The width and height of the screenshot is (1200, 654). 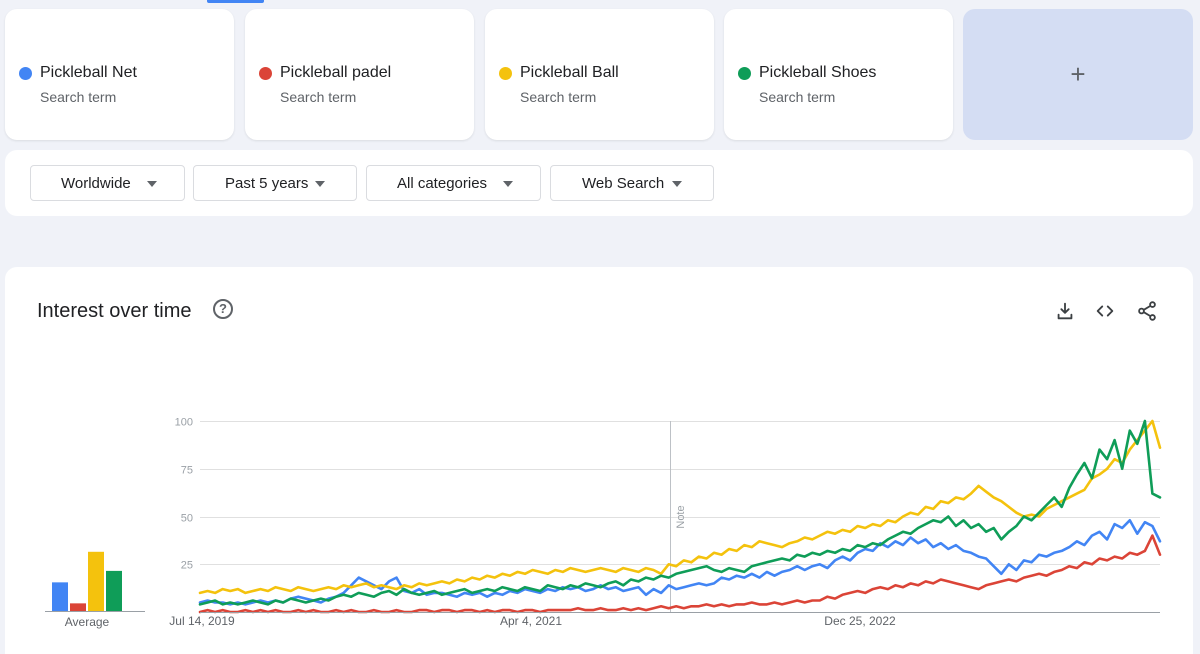 I want to click on region-dropdown: Worldwide, so click(x=107, y=183).